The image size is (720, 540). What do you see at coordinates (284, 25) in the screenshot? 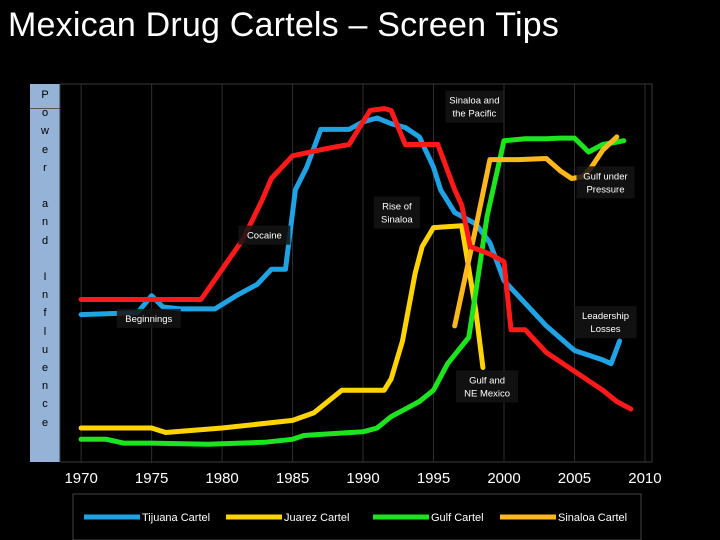
I see `slide-title: Mexican Drug Cartels – Screen Tips` at bounding box center [284, 25].